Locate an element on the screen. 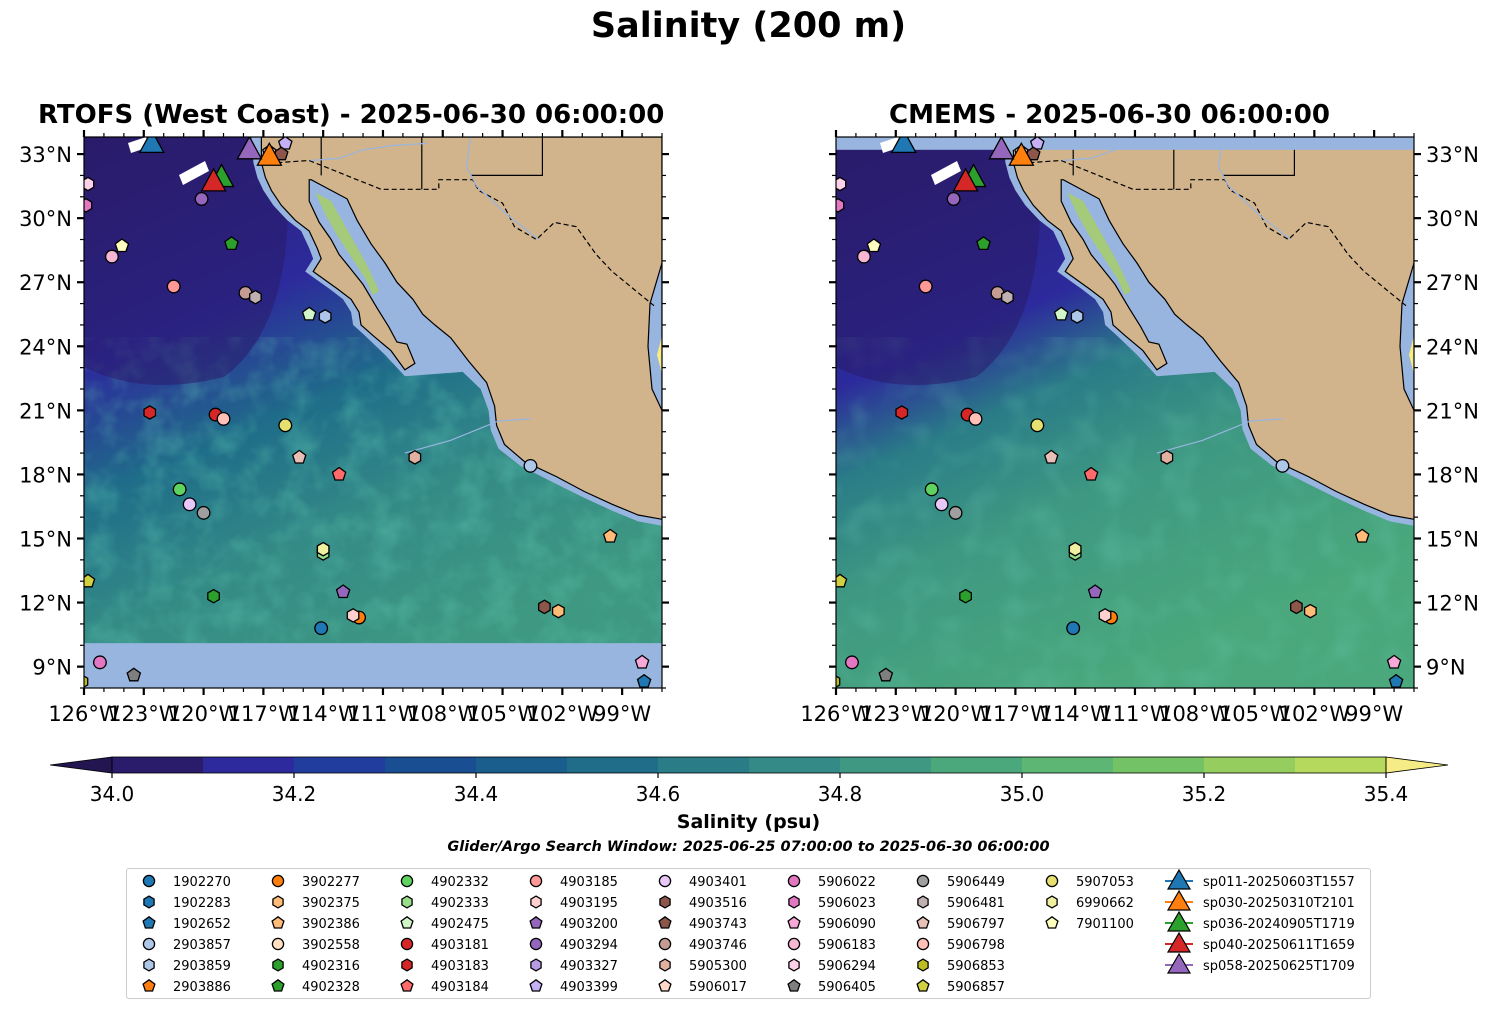 The height and width of the screenshot is (1014, 1497). y-tick-label: 15°N is located at coordinates (45, 540).